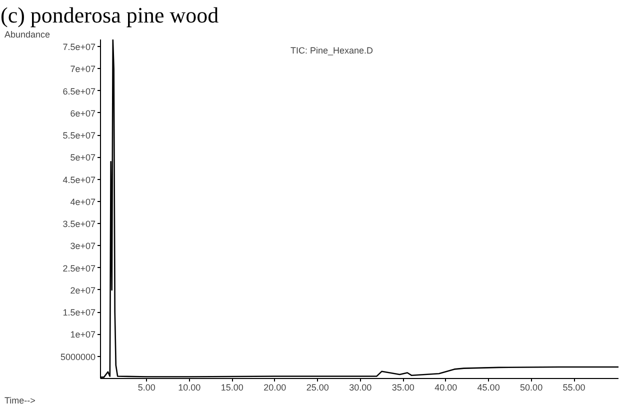  Describe the element at coordinates (488, 387) in the screenshot. I see `x-tick-label: 45.00` at that location.